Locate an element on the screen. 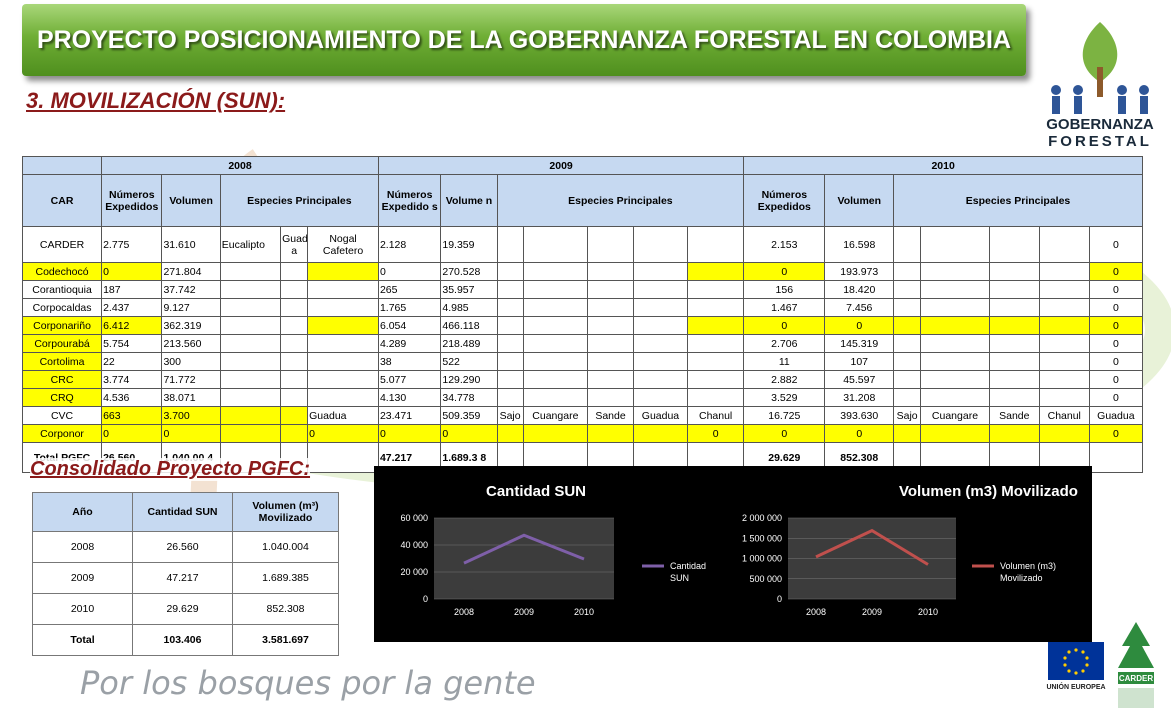 The image size is (1171, 720). col-header-cantidad: Cantidad SUN is located at coordinates (182, 512).